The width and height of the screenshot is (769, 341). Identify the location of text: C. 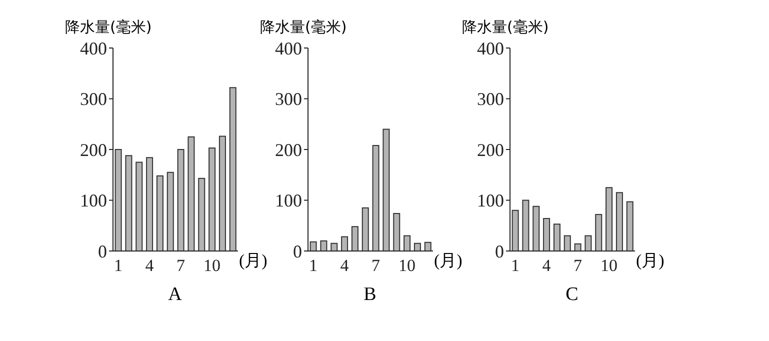
(572, 295).